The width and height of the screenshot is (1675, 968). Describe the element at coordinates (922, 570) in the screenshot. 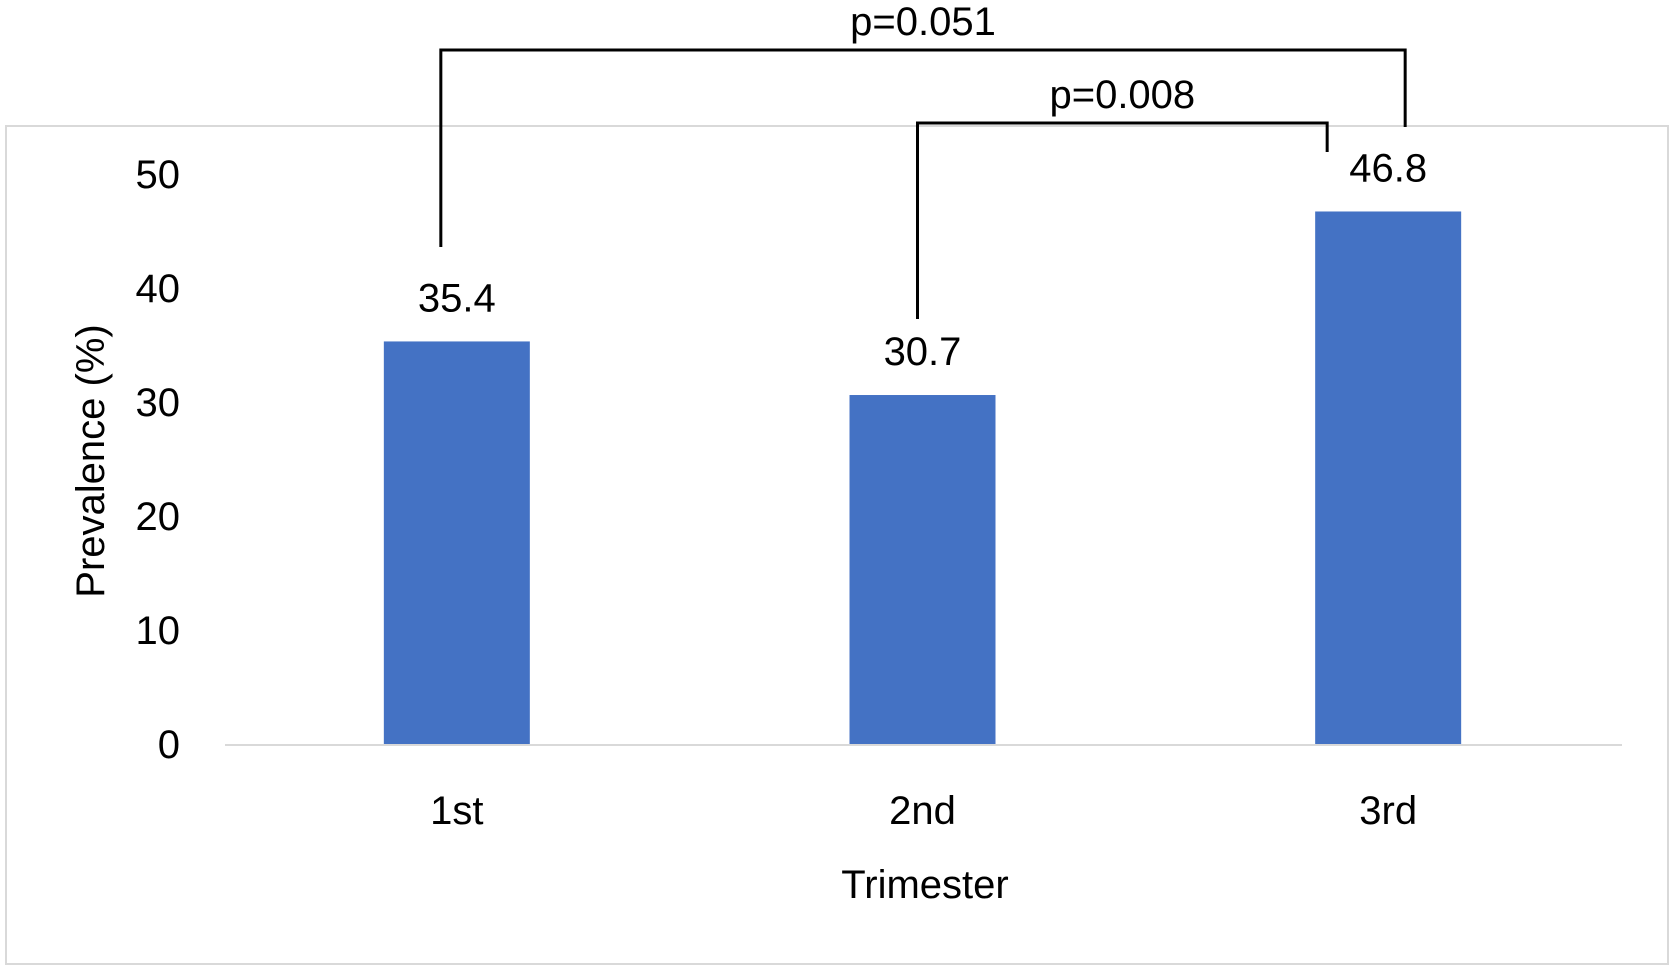

I see `bar-2nd` at that location.